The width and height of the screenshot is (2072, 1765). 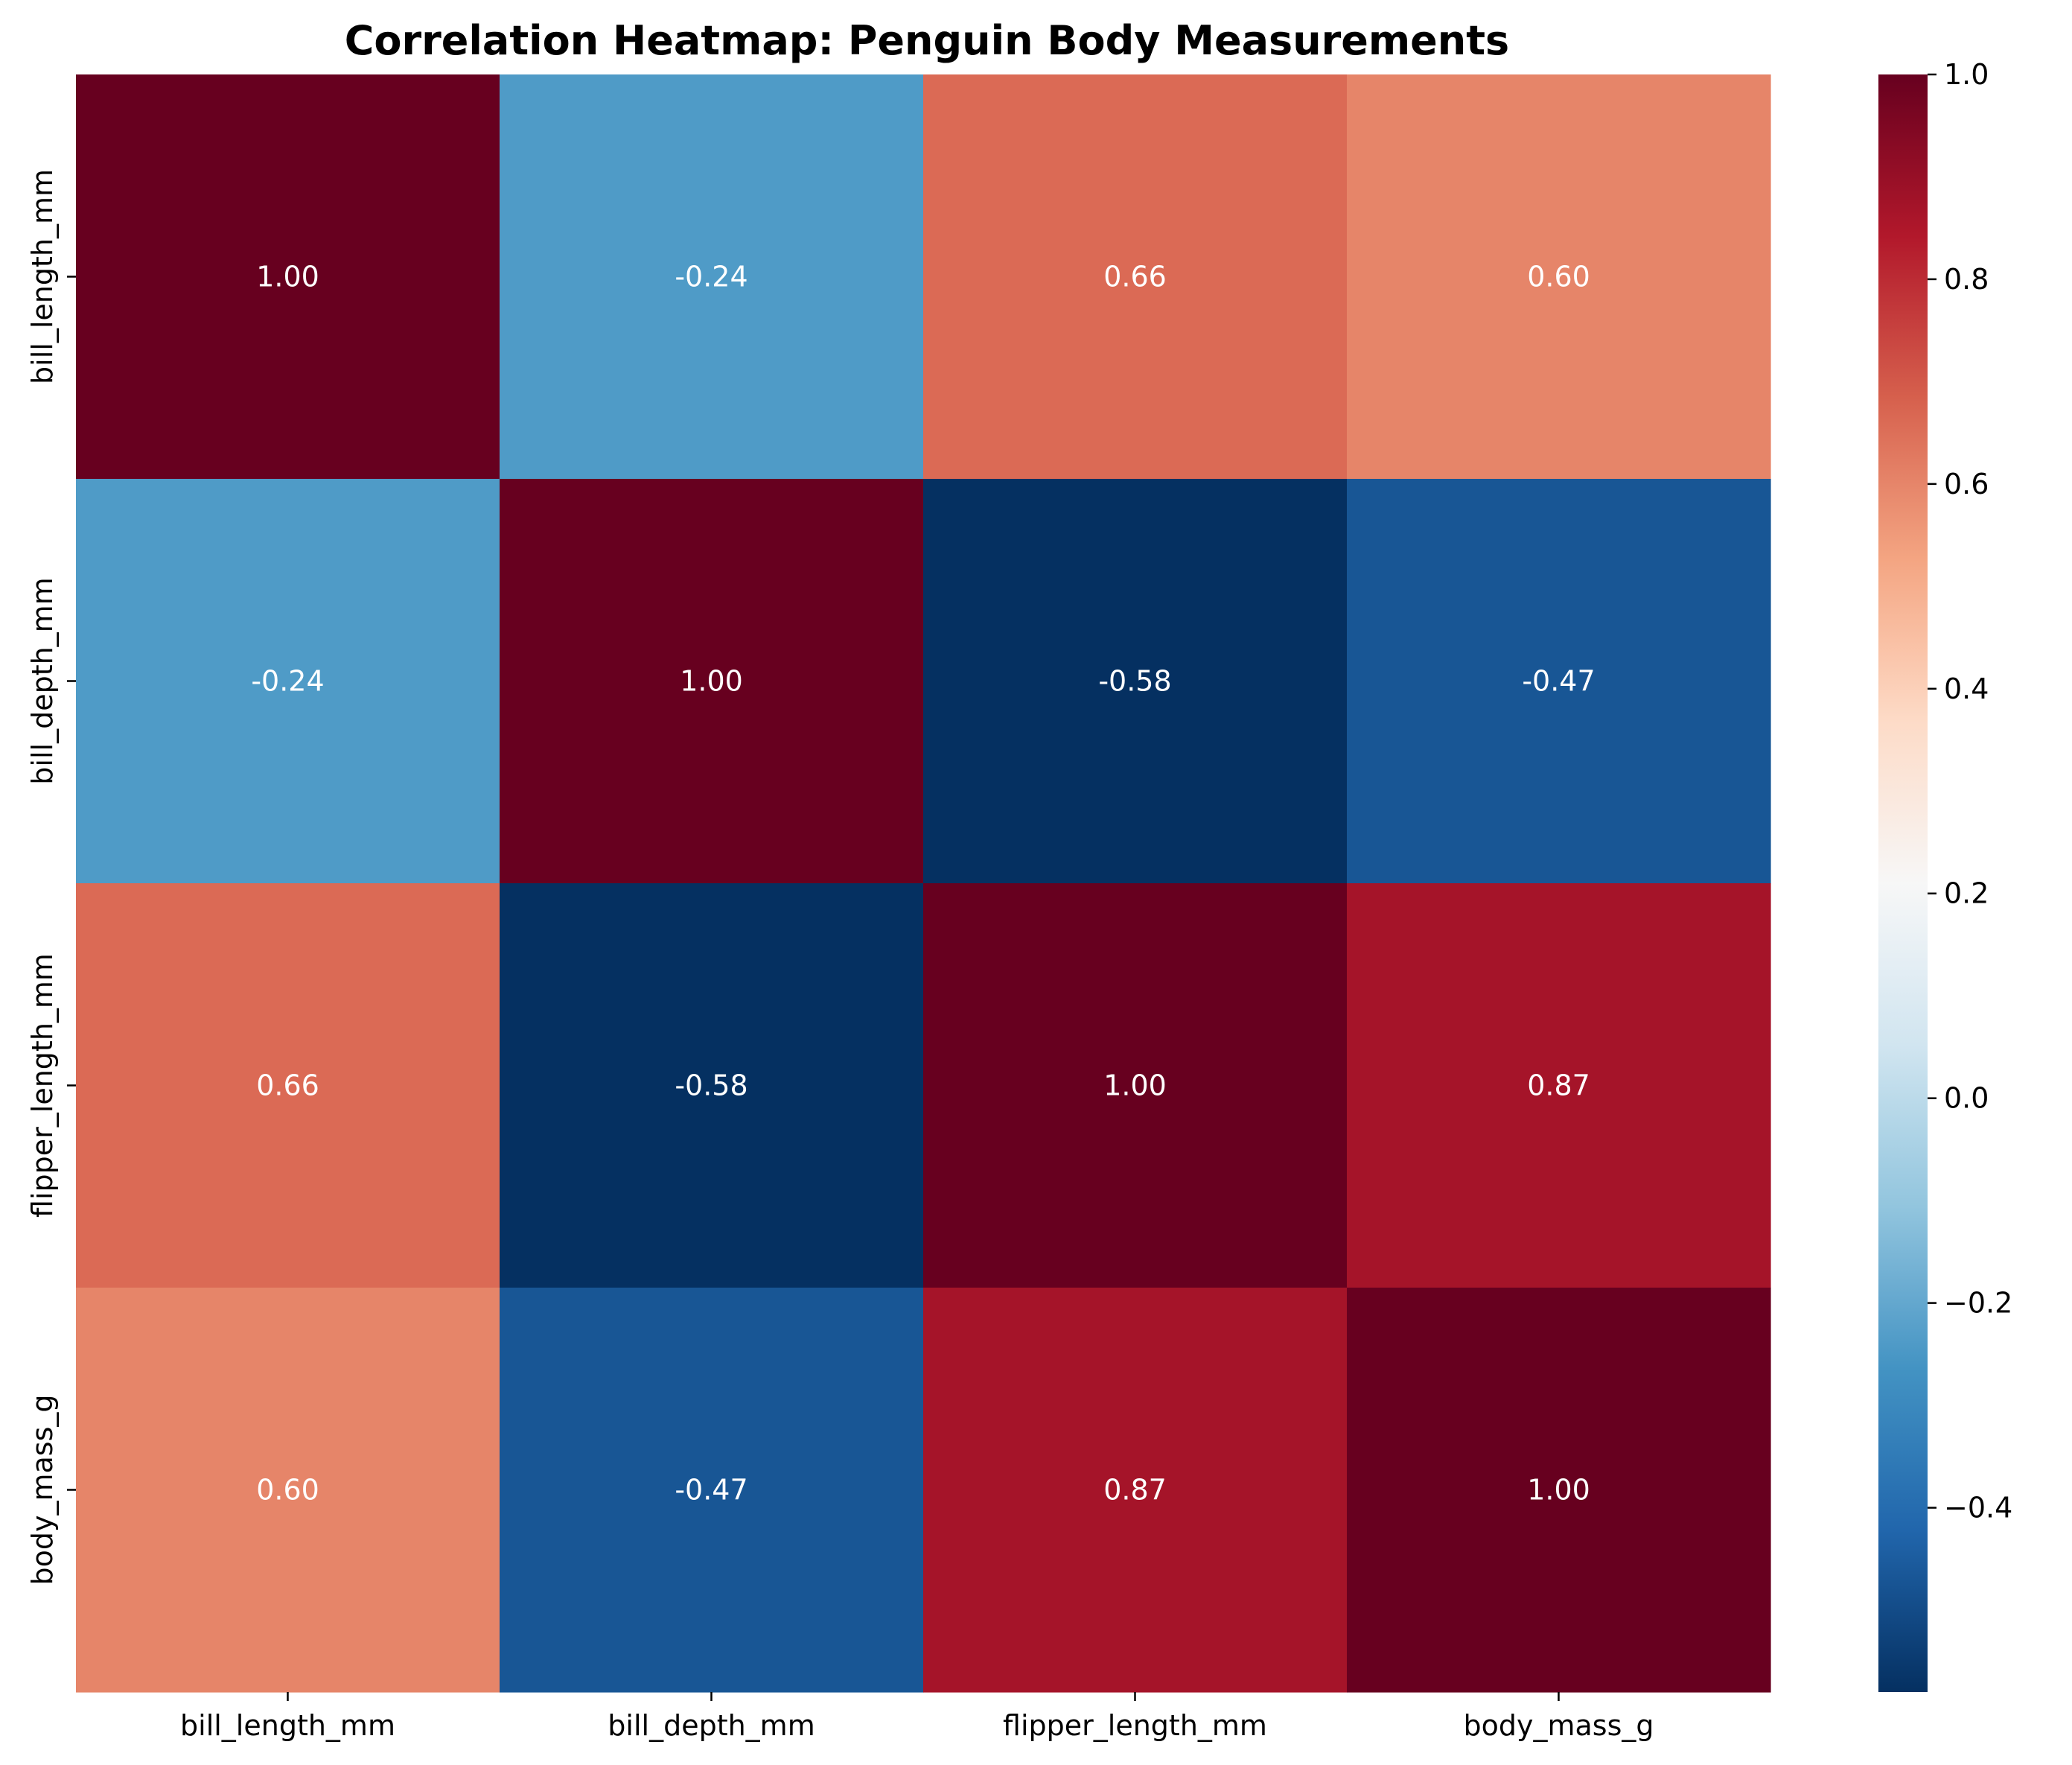 What do you see at coordinates (711, 1725) in the screenshot?
I see `x-tick-label: bill_depth_mm` at bounding box center [711, 1725].